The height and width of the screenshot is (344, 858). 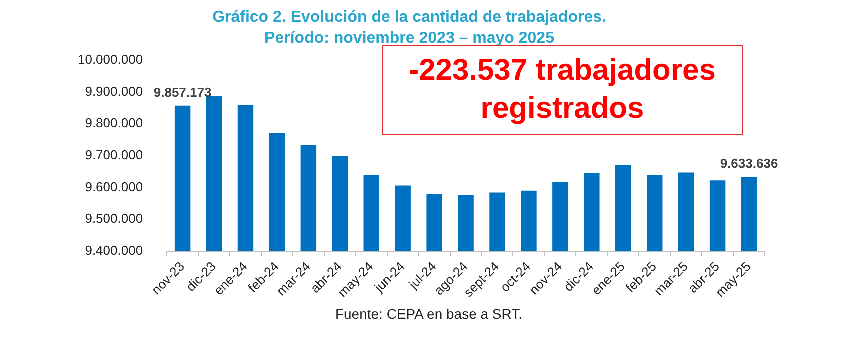 I want to click on y-tick-label: 9.400.000, so click(x=114, y=250).